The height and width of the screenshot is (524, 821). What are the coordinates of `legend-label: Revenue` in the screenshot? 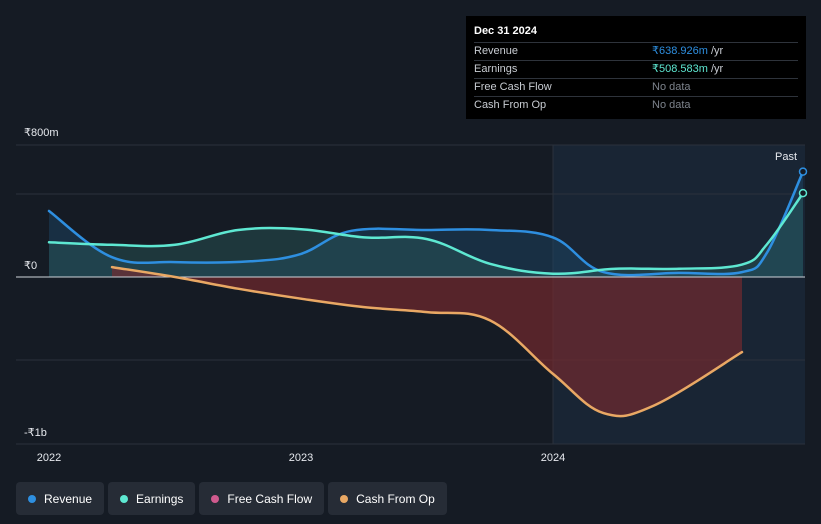 It's located at (68, 498).